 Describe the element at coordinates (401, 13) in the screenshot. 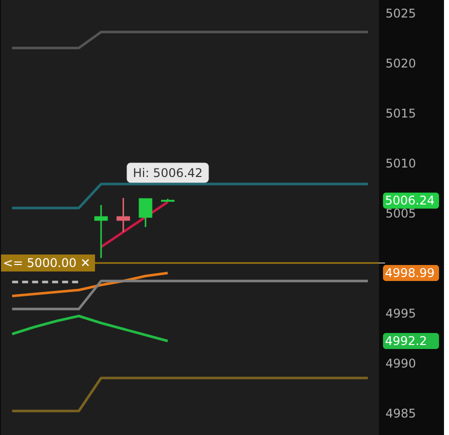

I see `y-tick-label: 5025` at that location.